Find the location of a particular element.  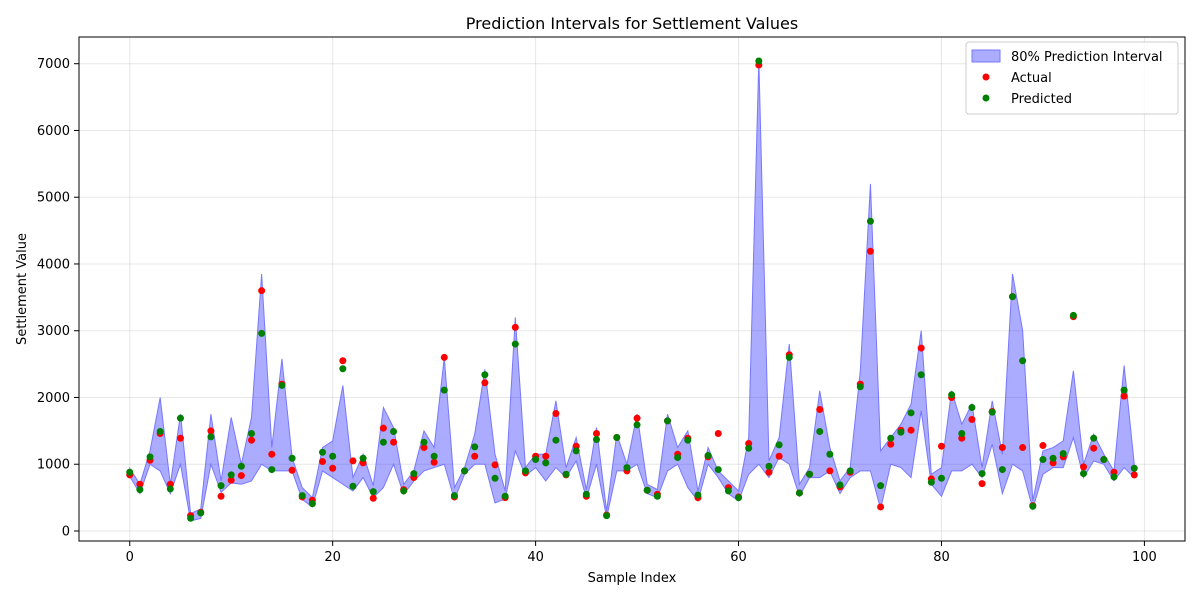

y-tick-label: 5000 is located at coordinates (53, 198).